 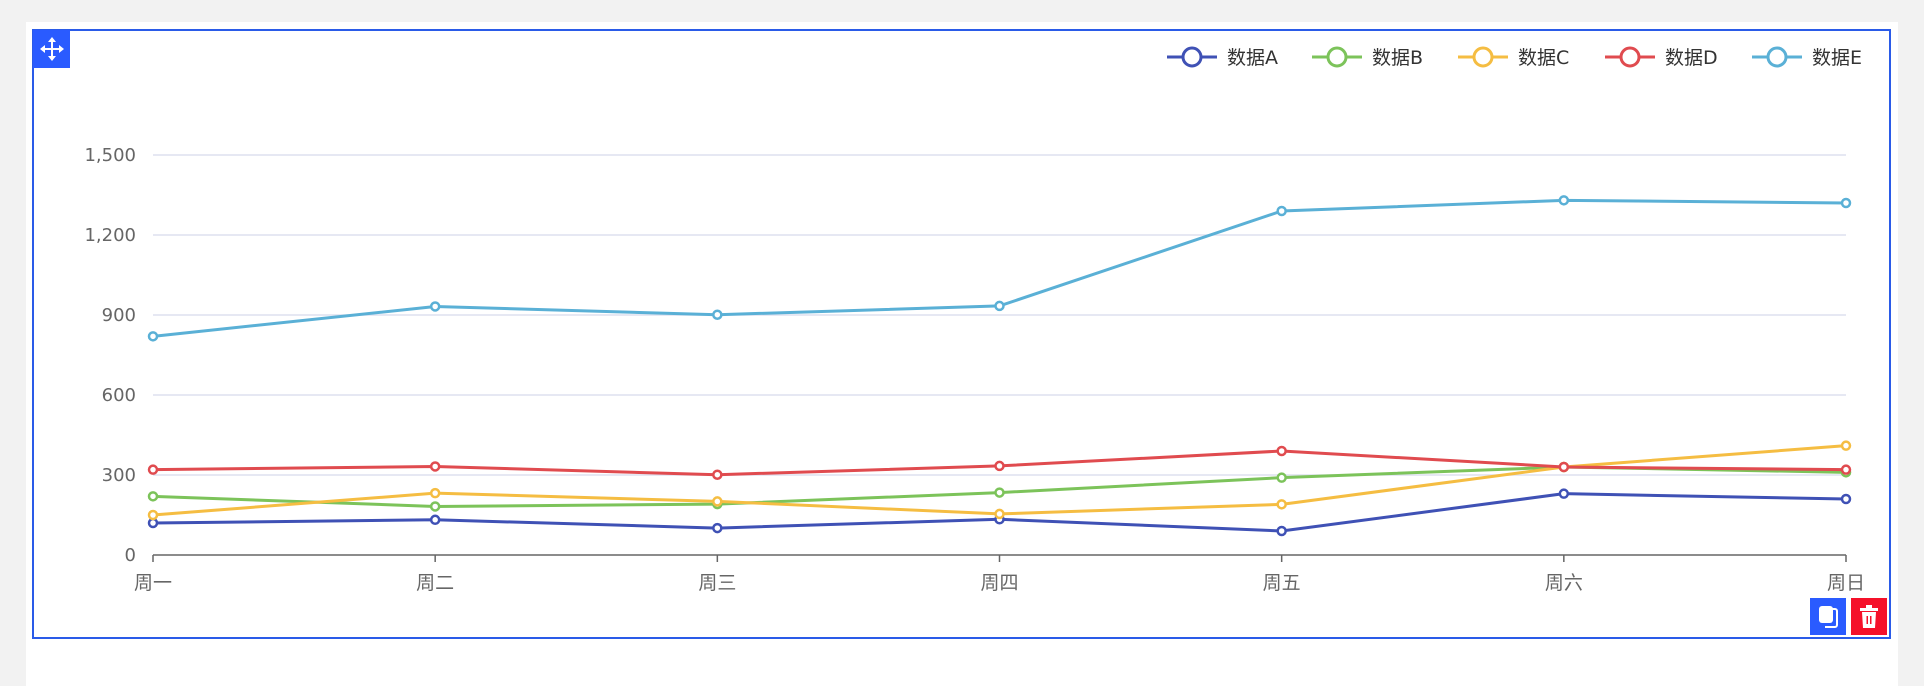 What do you see at coordinates (110, 235) in the screenshot?
I see `y-tick-label: 1,200` at bounding box center [110, 235].